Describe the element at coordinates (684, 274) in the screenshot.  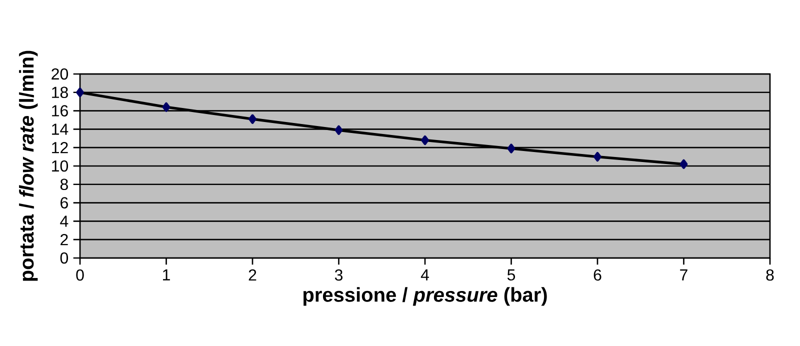
I see `x-tick-label: 7` at that location.